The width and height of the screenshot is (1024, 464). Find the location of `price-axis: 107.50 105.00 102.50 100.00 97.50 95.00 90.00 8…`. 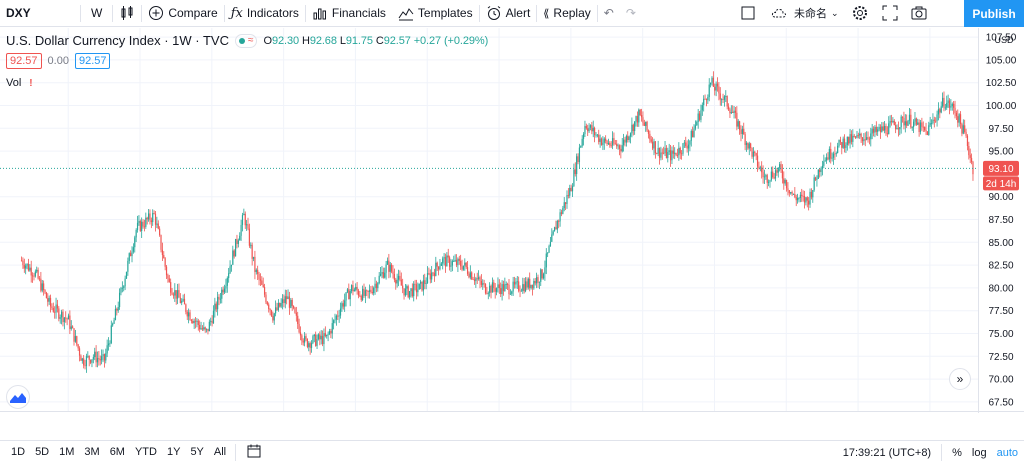

price-axis: 107.50 105.00 102.50 100.00 97.50 95.00 90.00 8… is located at coordinates (1001, 221).